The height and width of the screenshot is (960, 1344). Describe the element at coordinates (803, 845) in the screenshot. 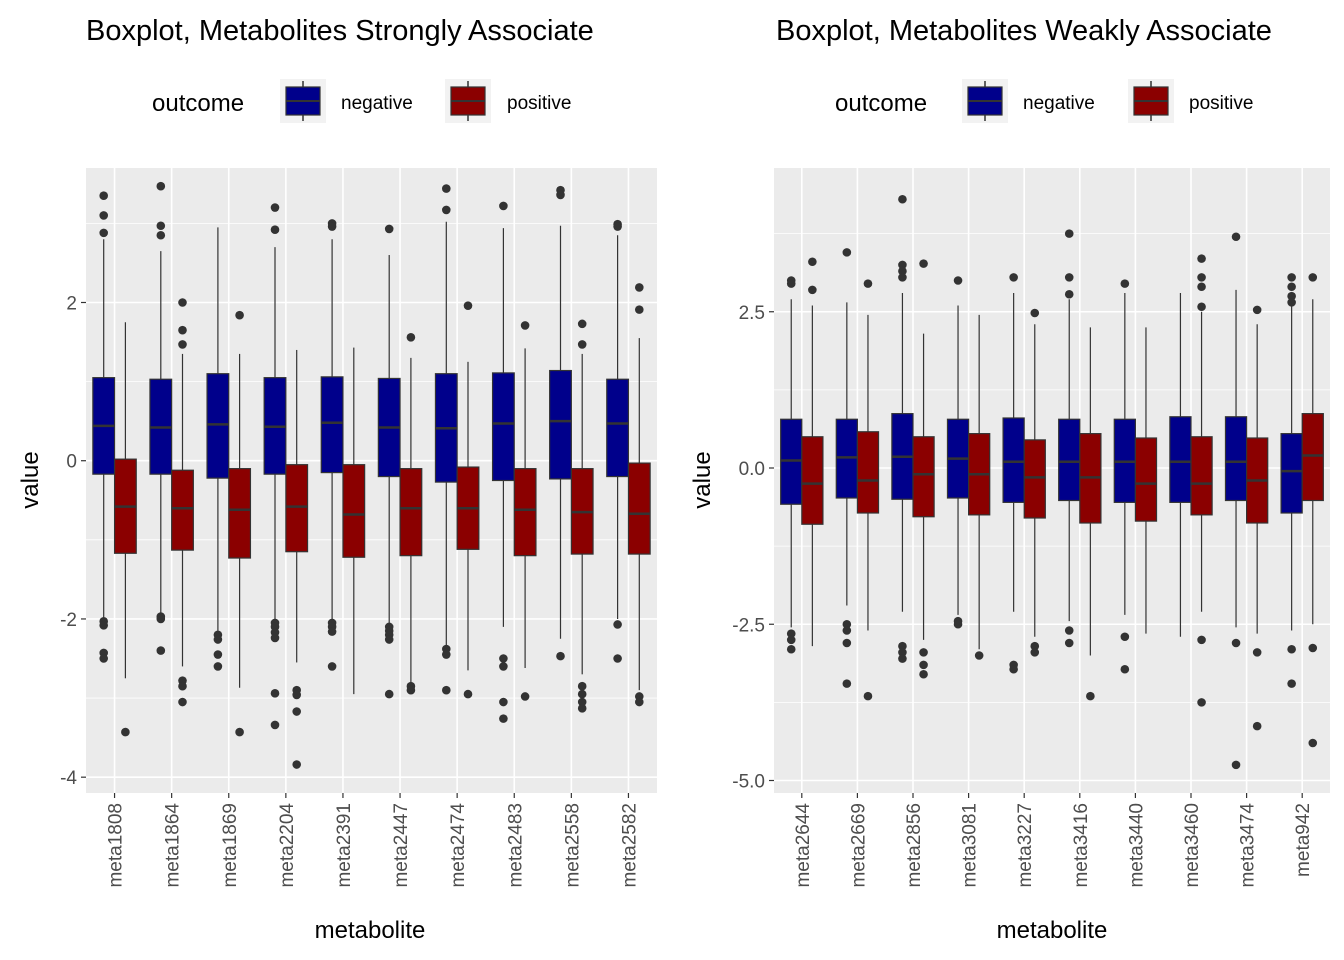

I see `x-tick-label: meta2644` at that location.